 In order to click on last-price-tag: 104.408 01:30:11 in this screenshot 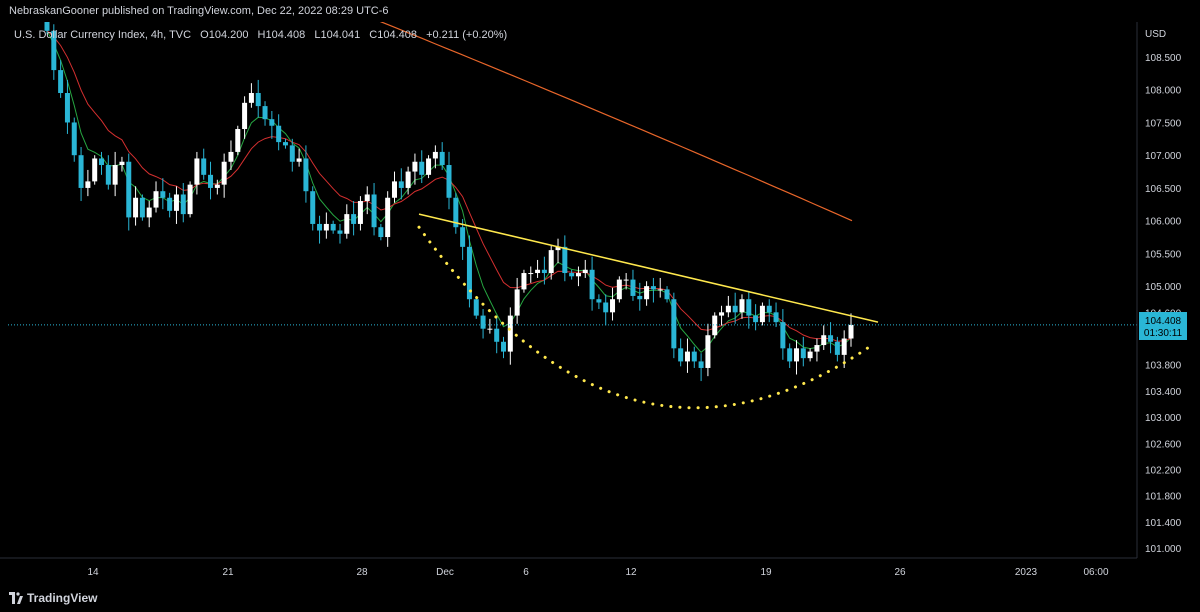, I will do `click(1163, 326)`.